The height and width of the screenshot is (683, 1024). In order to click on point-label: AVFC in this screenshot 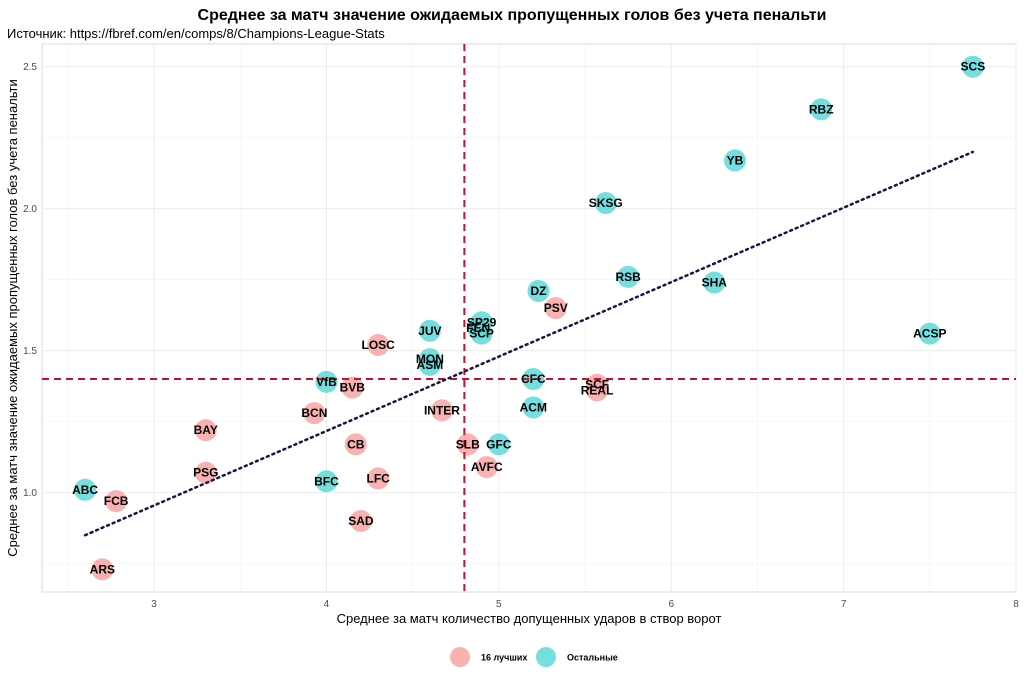, I will do `click(487, 467)`.